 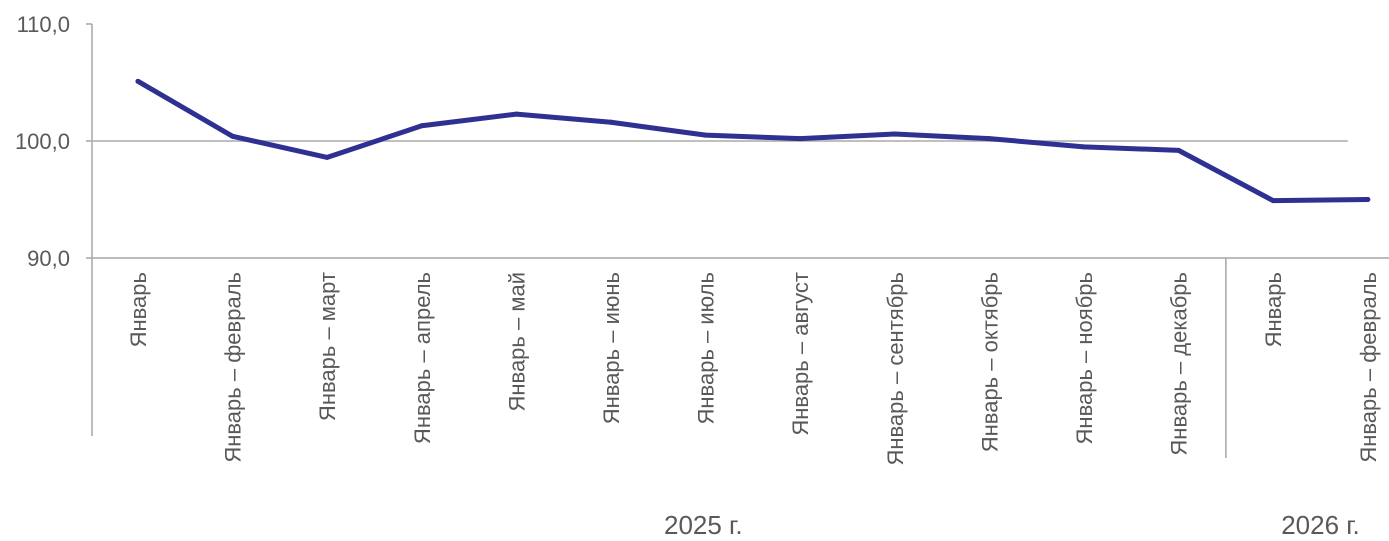 I want to click on x-tick-label: Январь – сентябрь, so click(x=895, y=369).